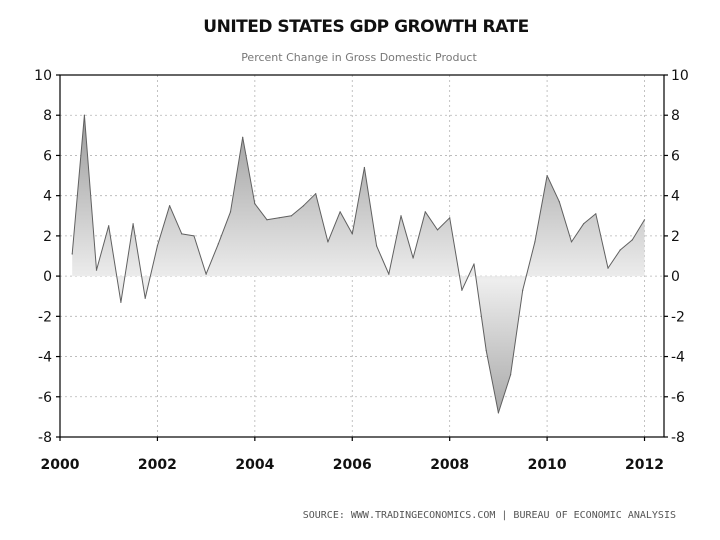  Describe the element at coordinates (678, 438) in the screenshot. I see `y-tick-label-right: -8` at that location.